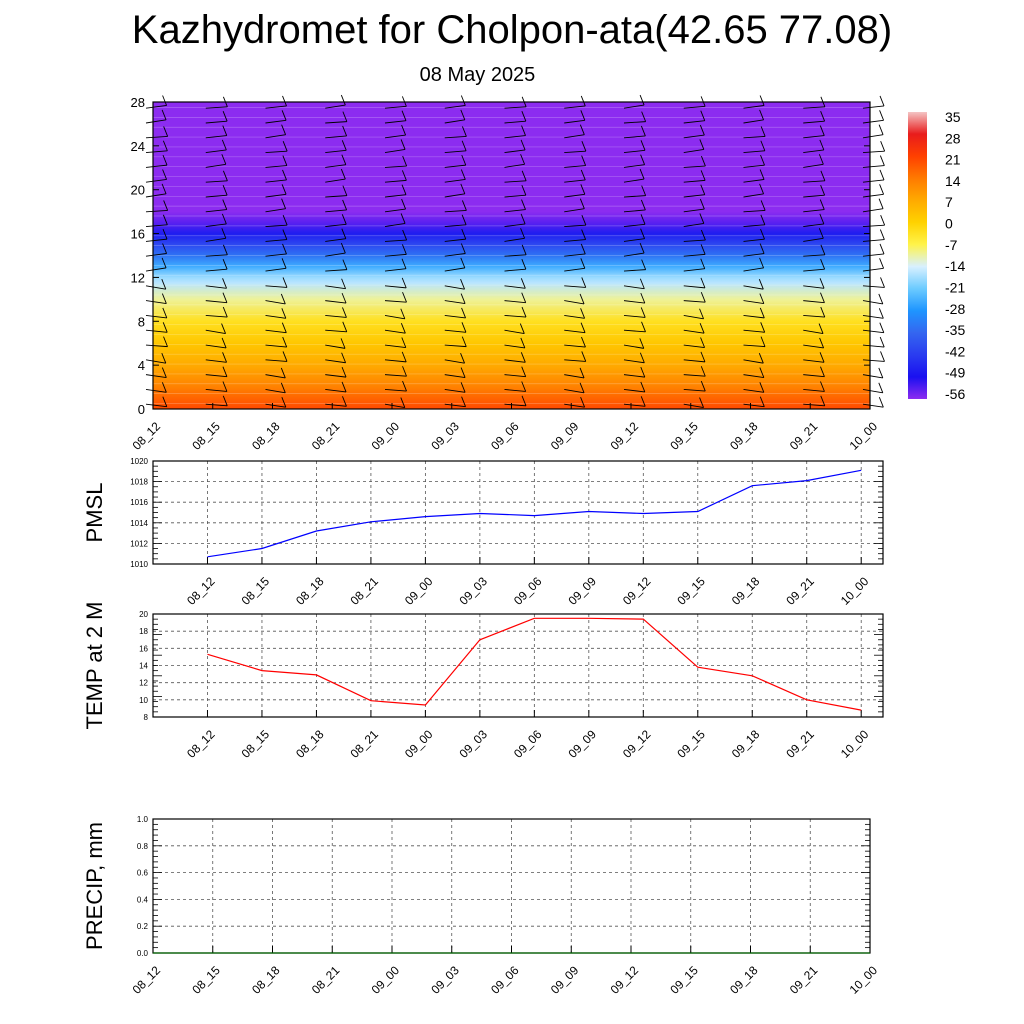 The width and height of the screenshot is (1024, 1024). What do you see at coordinates (143, 953) in the screenshot?
I see `y-tick-label: 0.0` at bounding box center [143, 953].